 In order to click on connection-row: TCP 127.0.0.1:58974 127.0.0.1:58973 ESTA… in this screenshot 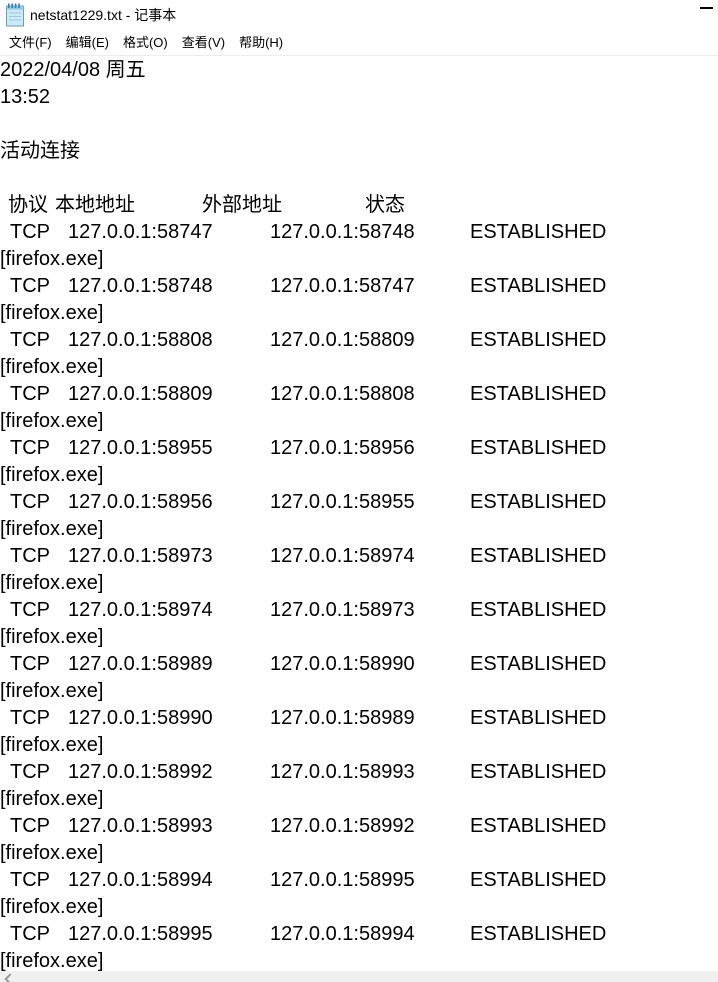, I will do `click(359, 610)`.